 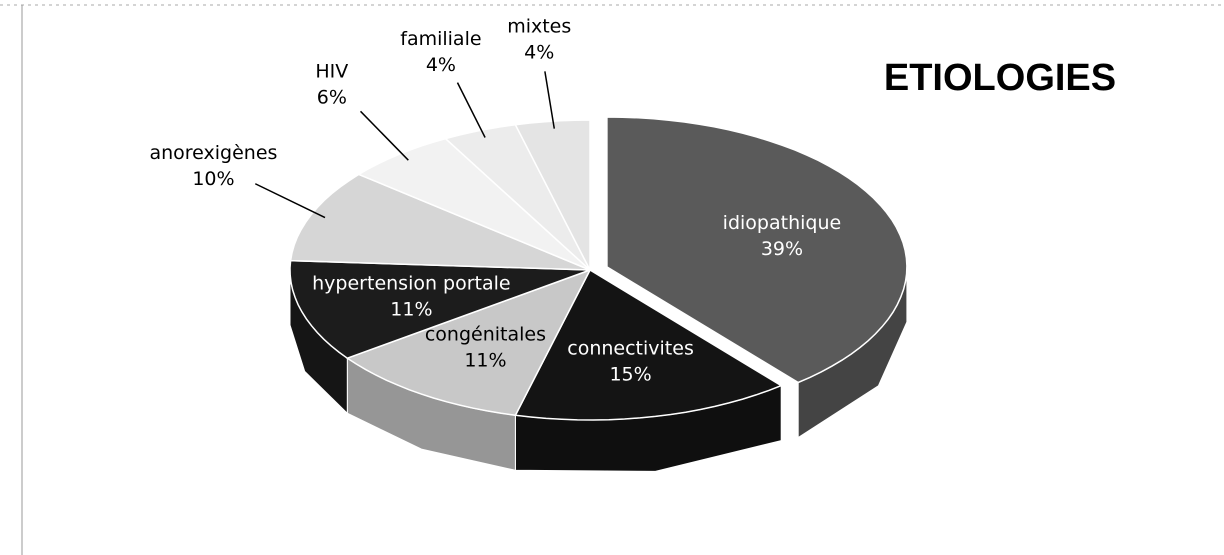 I want to click on chart-title: ETIOLOGIES, so click(x=1000, y=78).